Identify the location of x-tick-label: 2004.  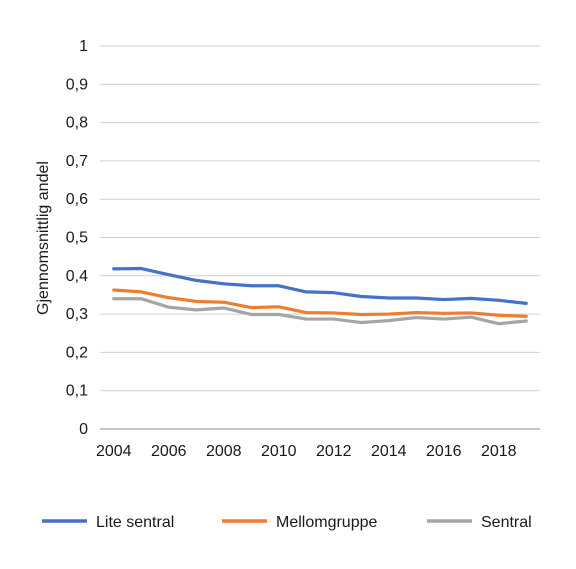
(114, 451).